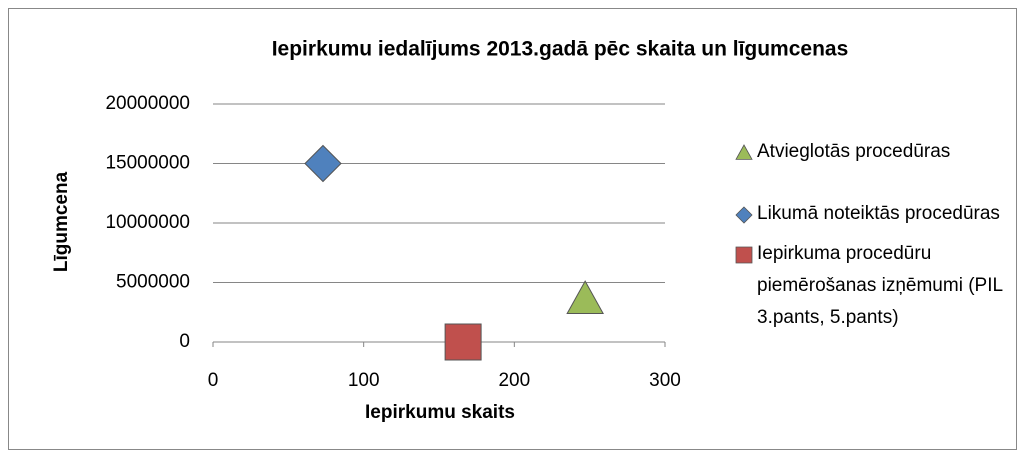 The image size is (1025, 457). I want to click on x-tick-label: 0, so click(213, 380).